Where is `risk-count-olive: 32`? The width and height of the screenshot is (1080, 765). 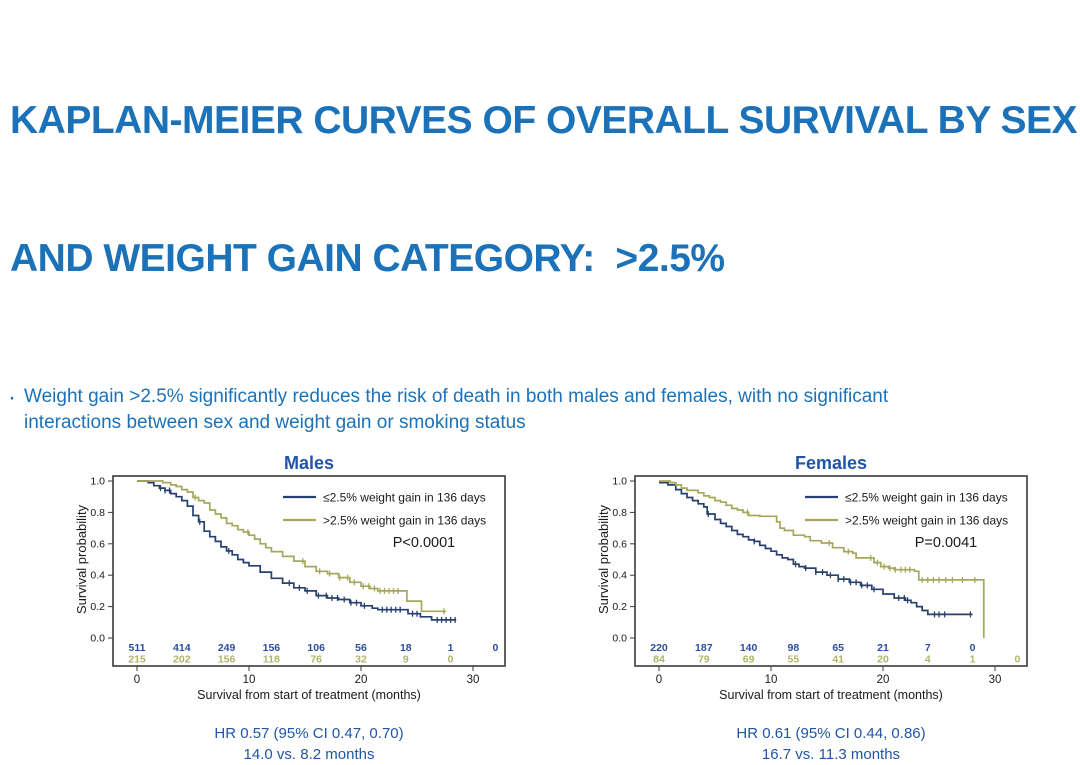 risk-count-olive: 32 is located at coordinates (361, 660).